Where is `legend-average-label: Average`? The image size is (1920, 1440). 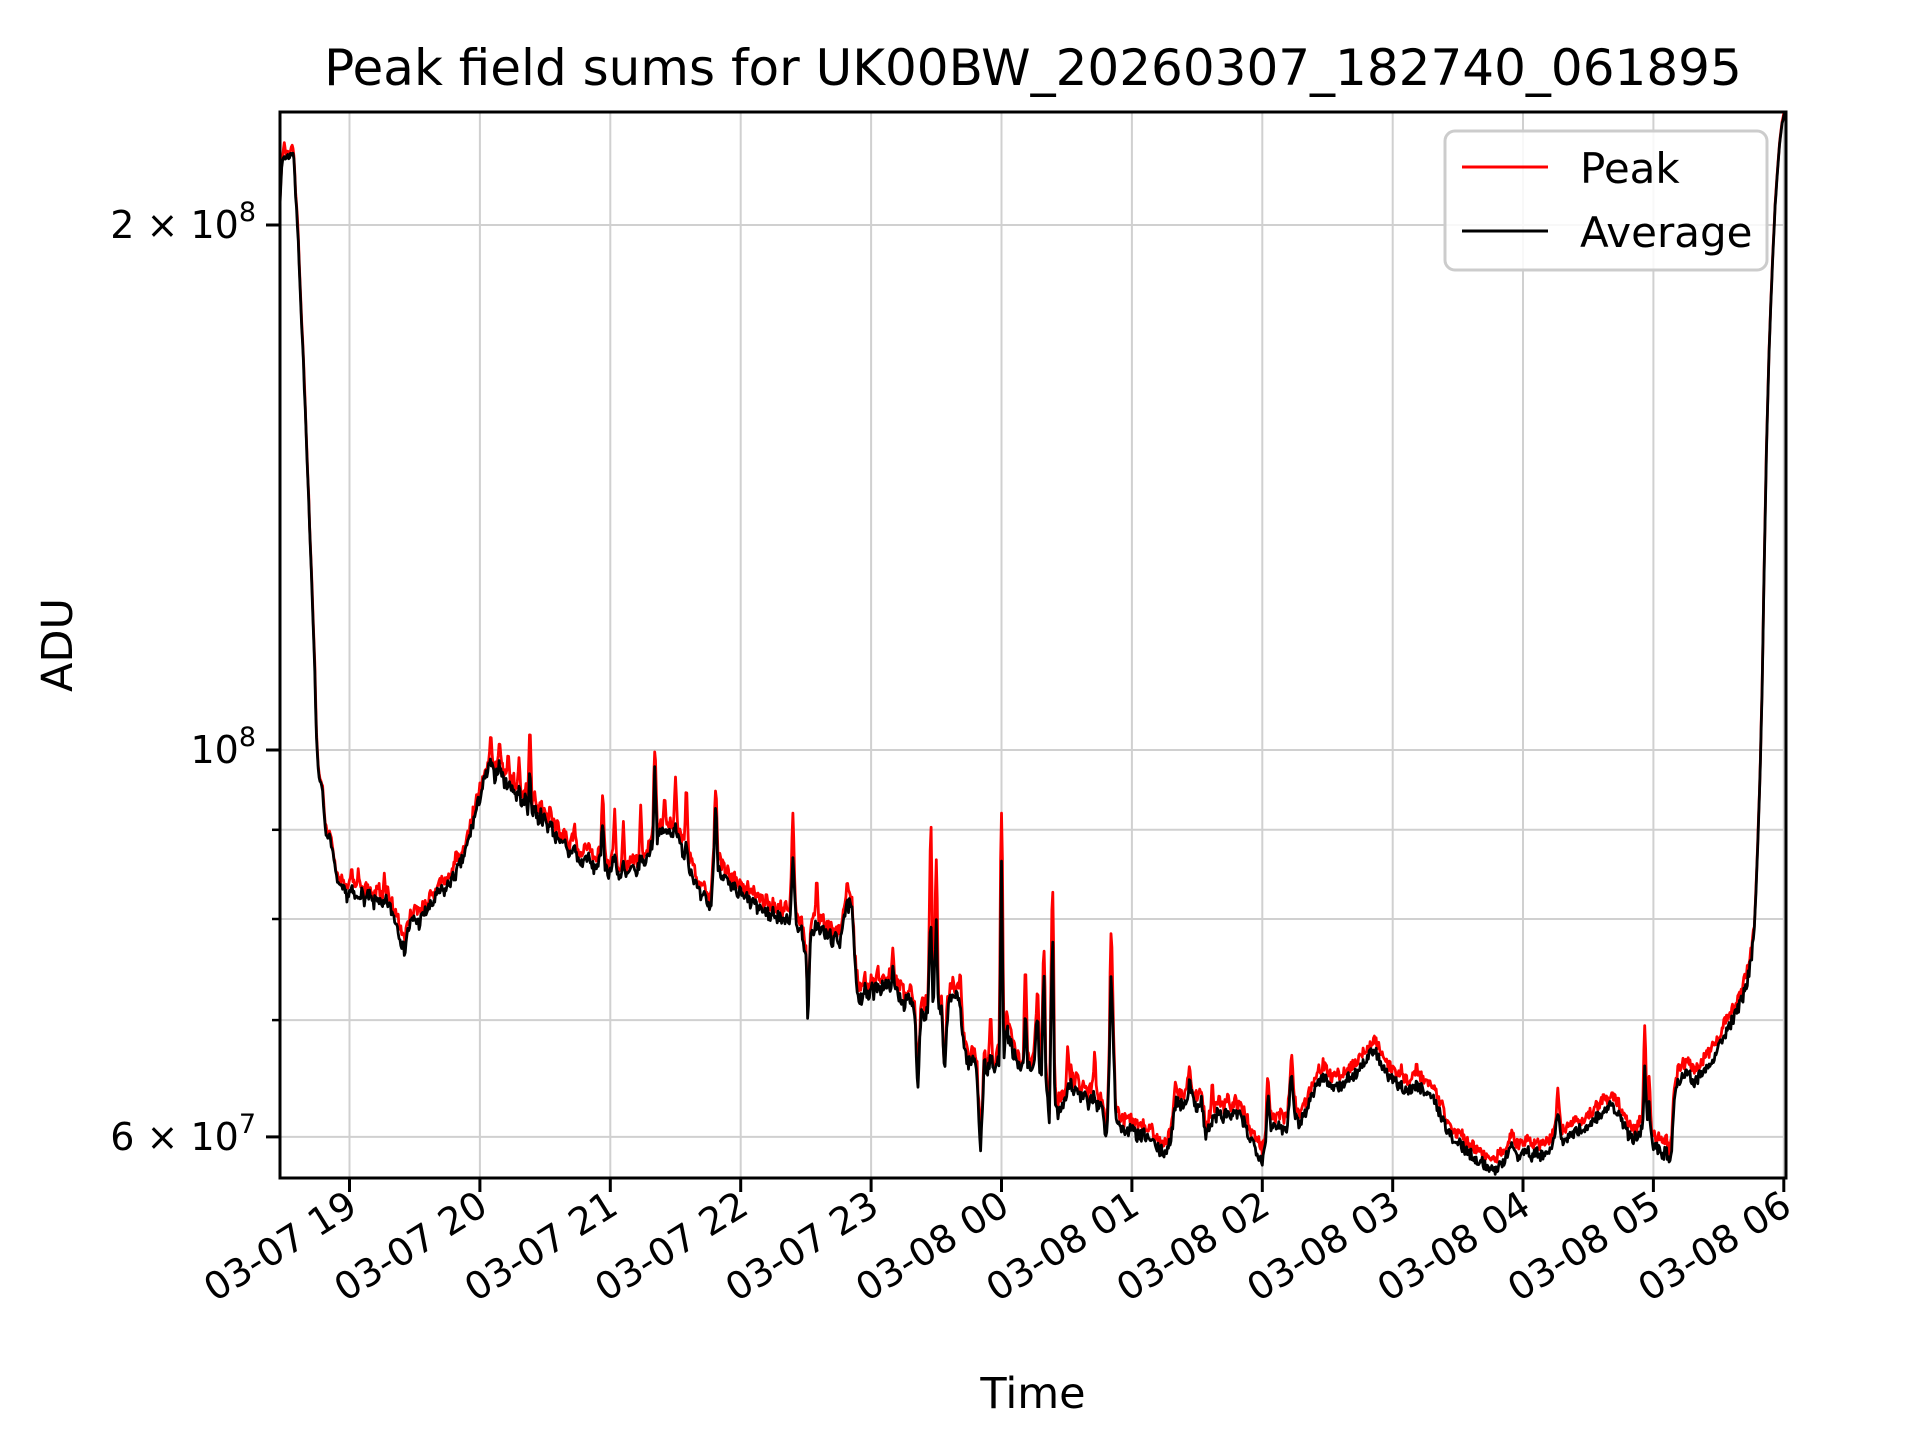
legend-average-label: Average is located at coordinates (1666, 232).